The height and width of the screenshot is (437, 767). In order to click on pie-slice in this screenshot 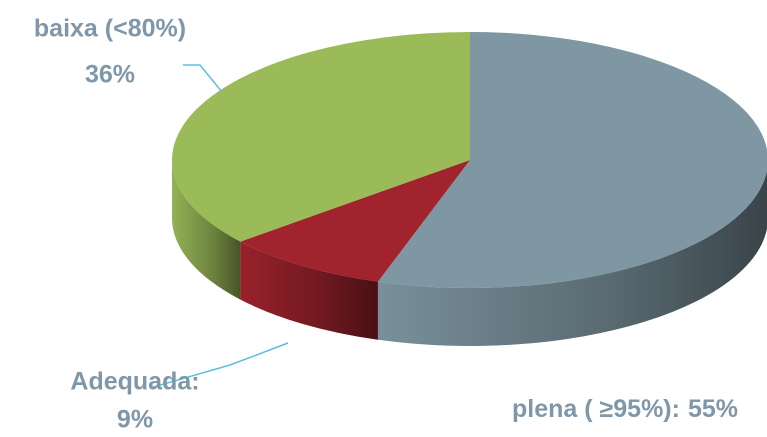, I will do `click(355, 221)`.